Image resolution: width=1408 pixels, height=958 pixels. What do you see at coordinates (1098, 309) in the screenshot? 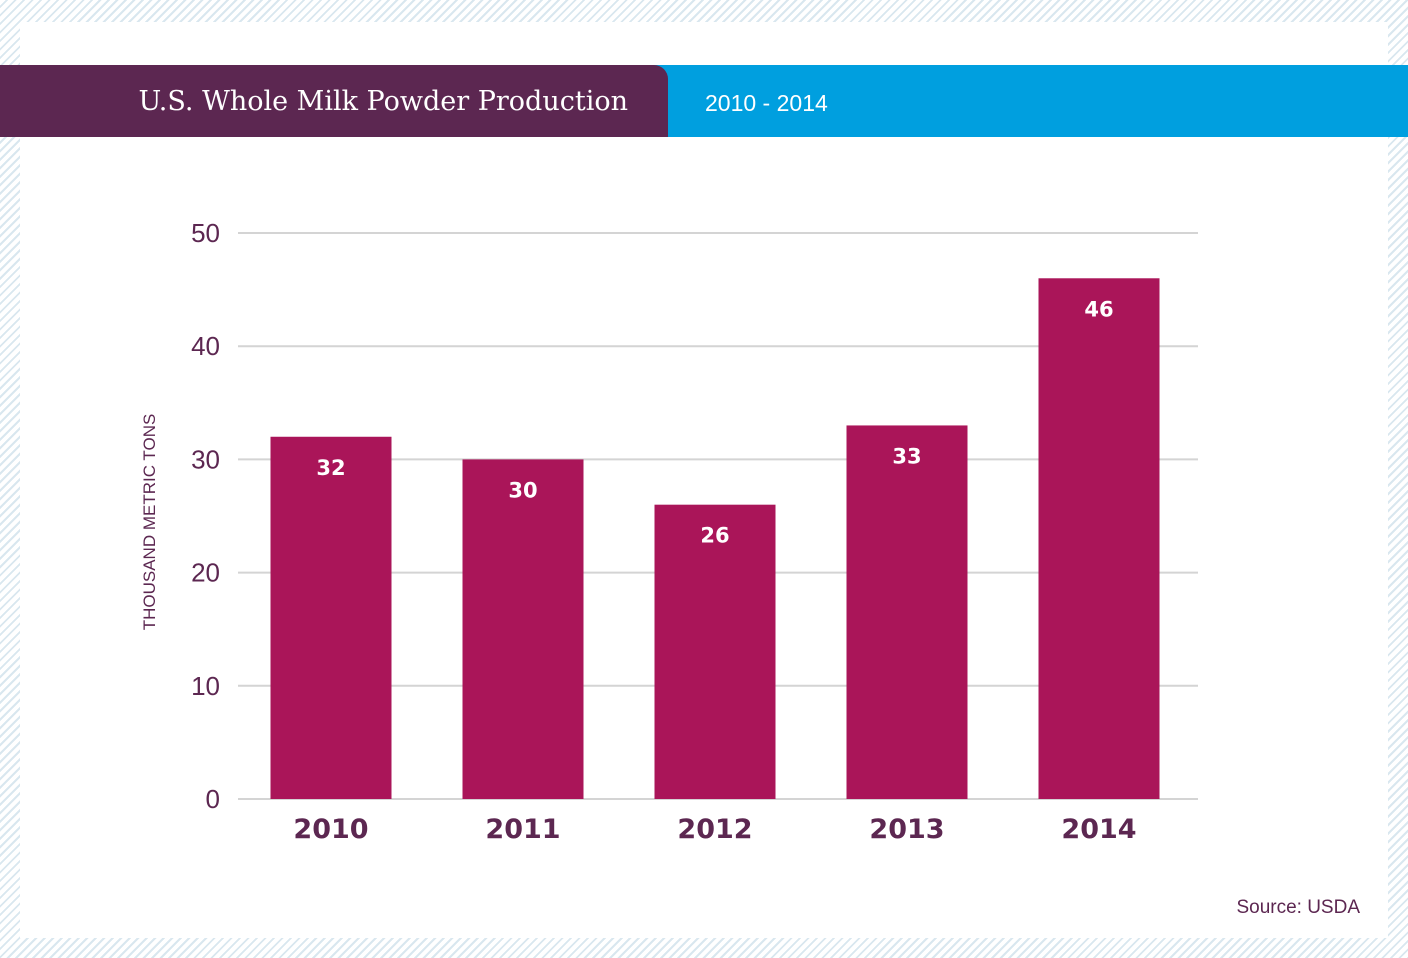
I see `bar-value-label: 46` at bounding box center [1098, 309].